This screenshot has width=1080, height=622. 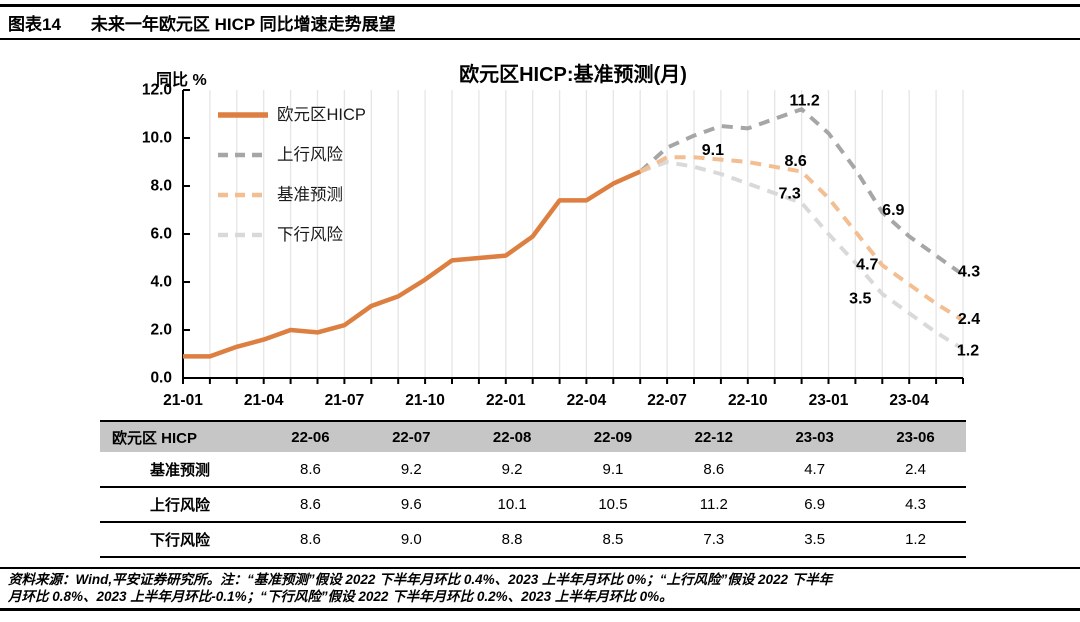 I want to click on table-value-cell: 10.1, so click(x=512, y=504).